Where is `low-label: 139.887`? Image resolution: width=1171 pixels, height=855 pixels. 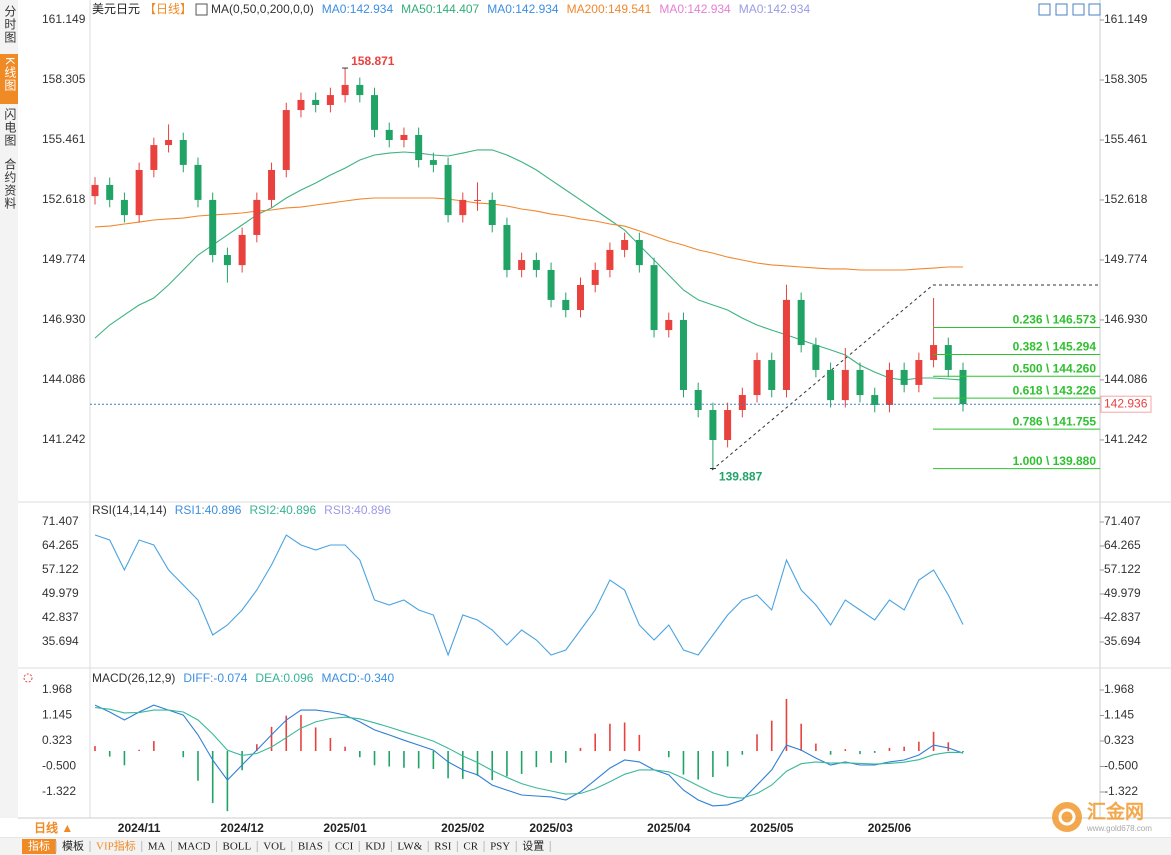 low-label: 139.887 is located at coordinates (741, 477).